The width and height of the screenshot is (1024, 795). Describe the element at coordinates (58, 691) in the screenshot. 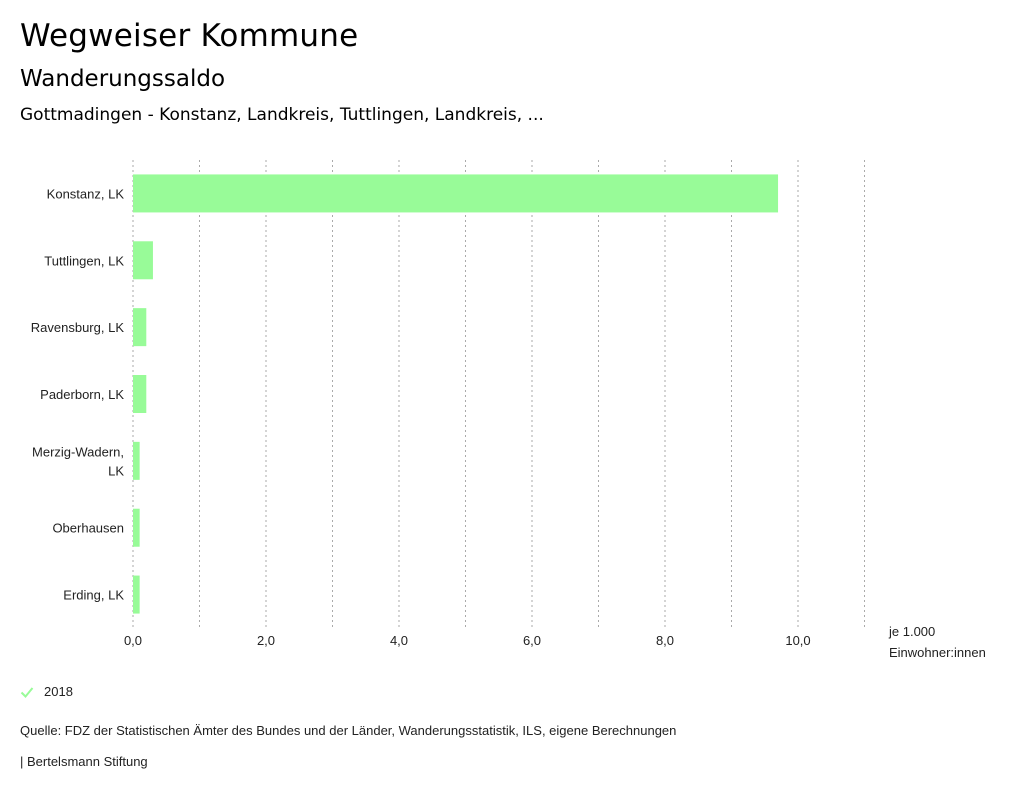

I see `legend-label-2018: 2018` at that location.